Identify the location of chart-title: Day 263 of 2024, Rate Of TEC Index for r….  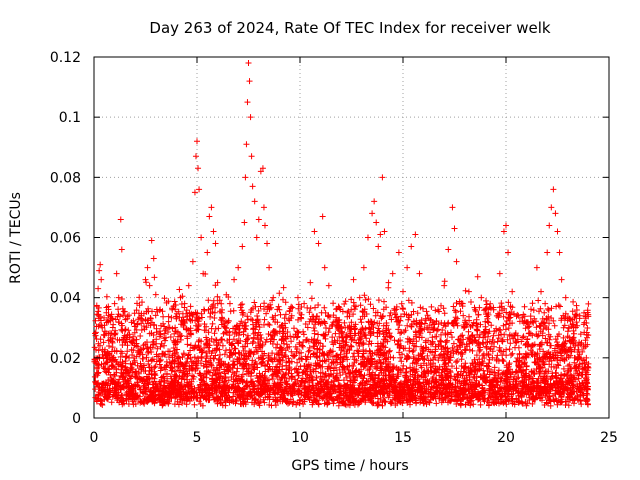
(349, 28).